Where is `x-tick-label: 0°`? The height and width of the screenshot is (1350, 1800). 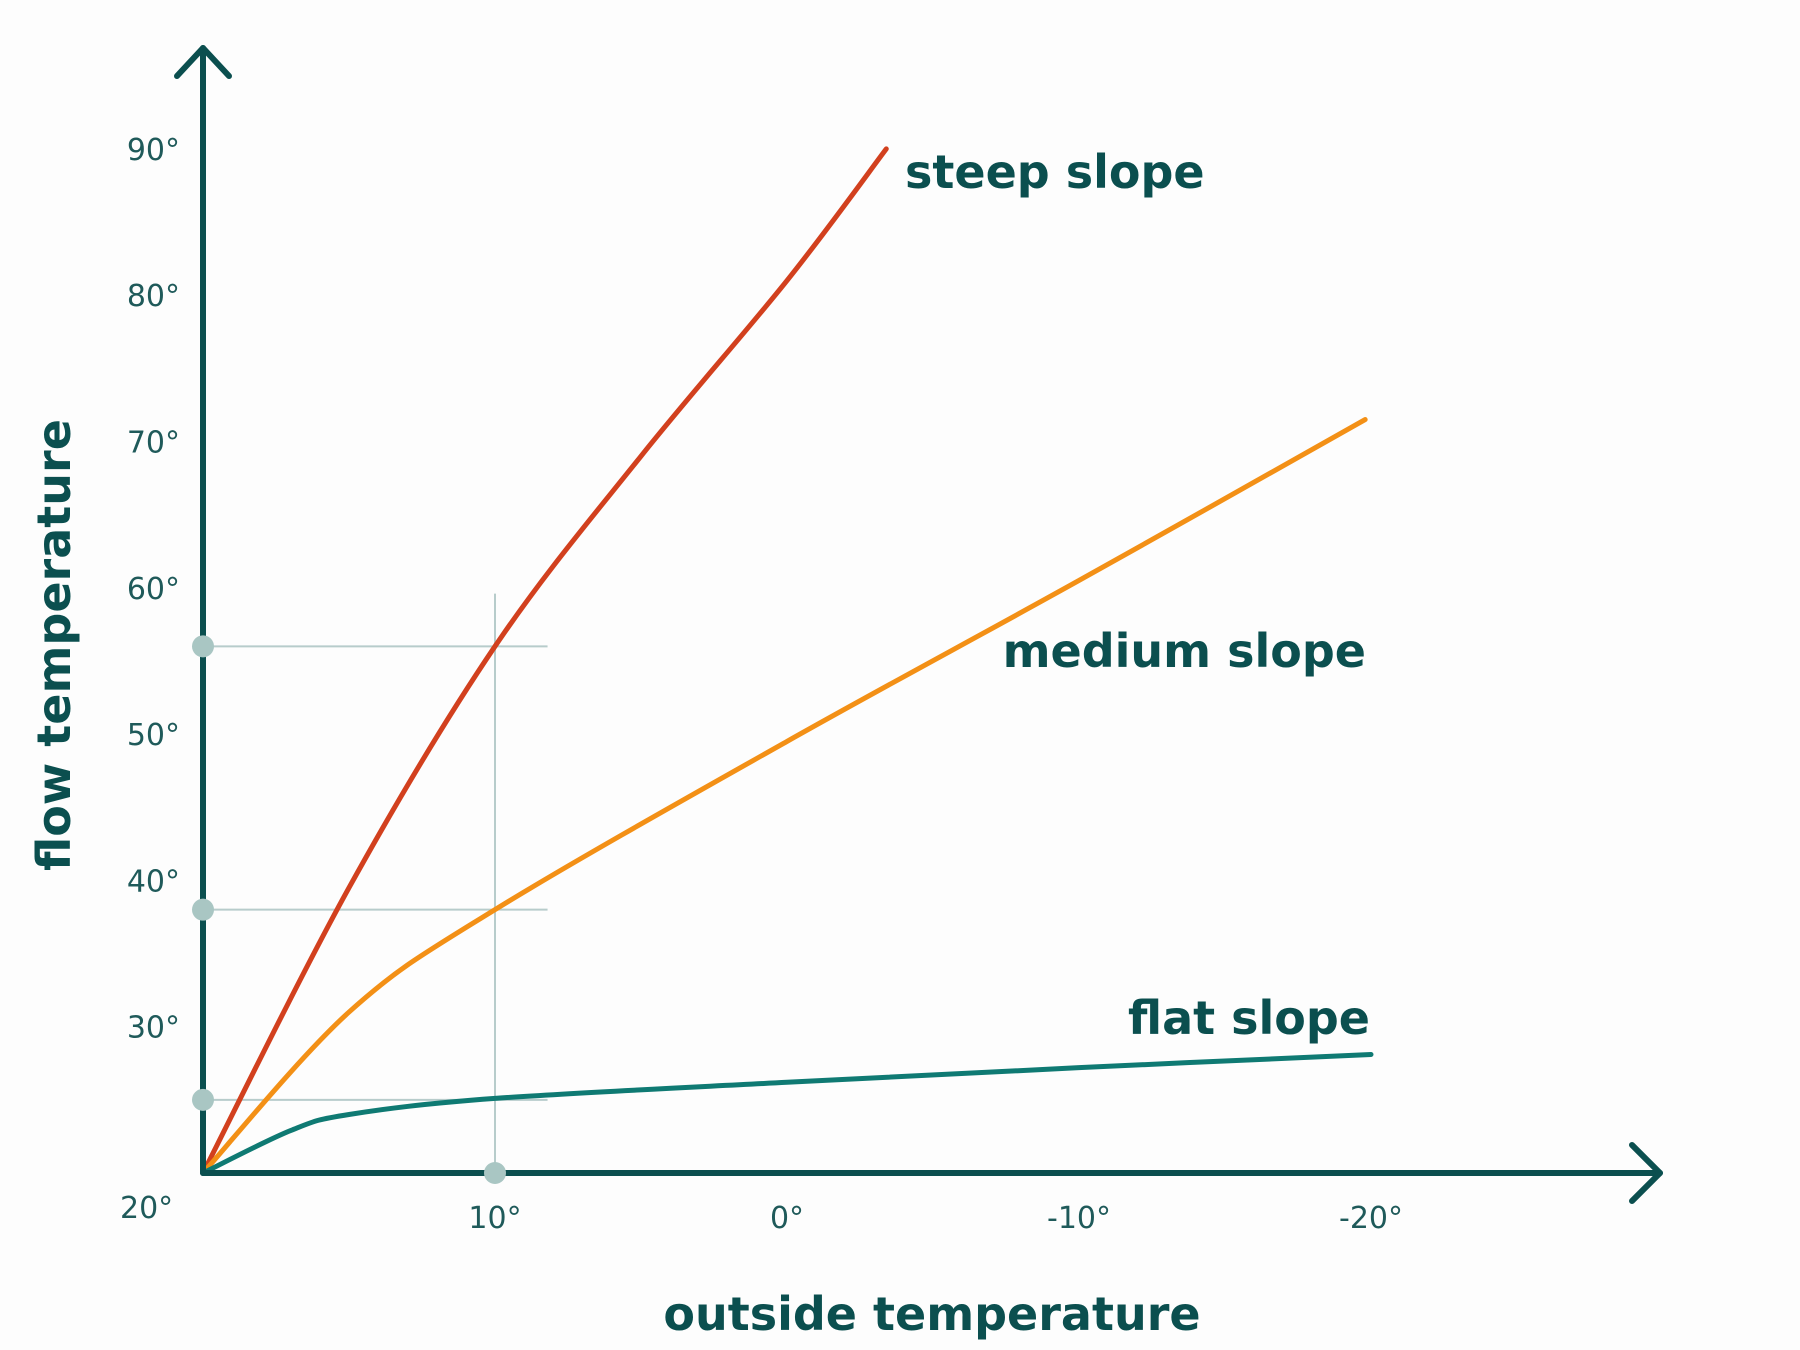
x-tick-label: 0° is located at coordinates (787, 1218).